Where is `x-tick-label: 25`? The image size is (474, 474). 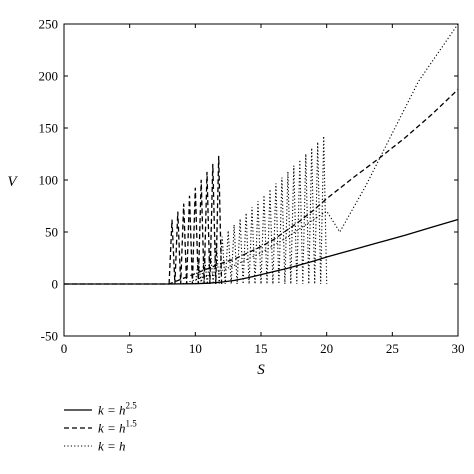
x-tick-label: 25 is located at coordinates (392, 348).